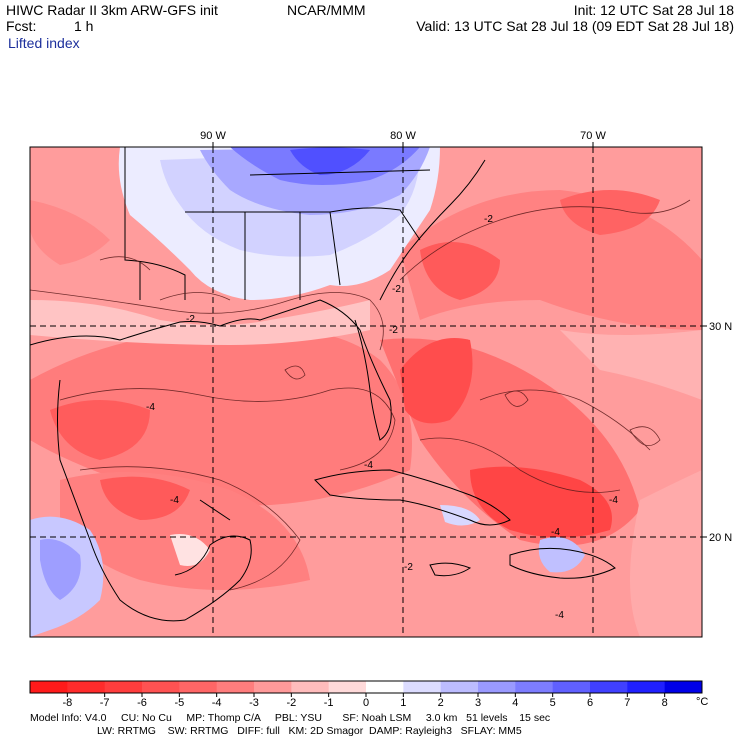  I want to click on longitude-label: 80 W, so click(403, 136).